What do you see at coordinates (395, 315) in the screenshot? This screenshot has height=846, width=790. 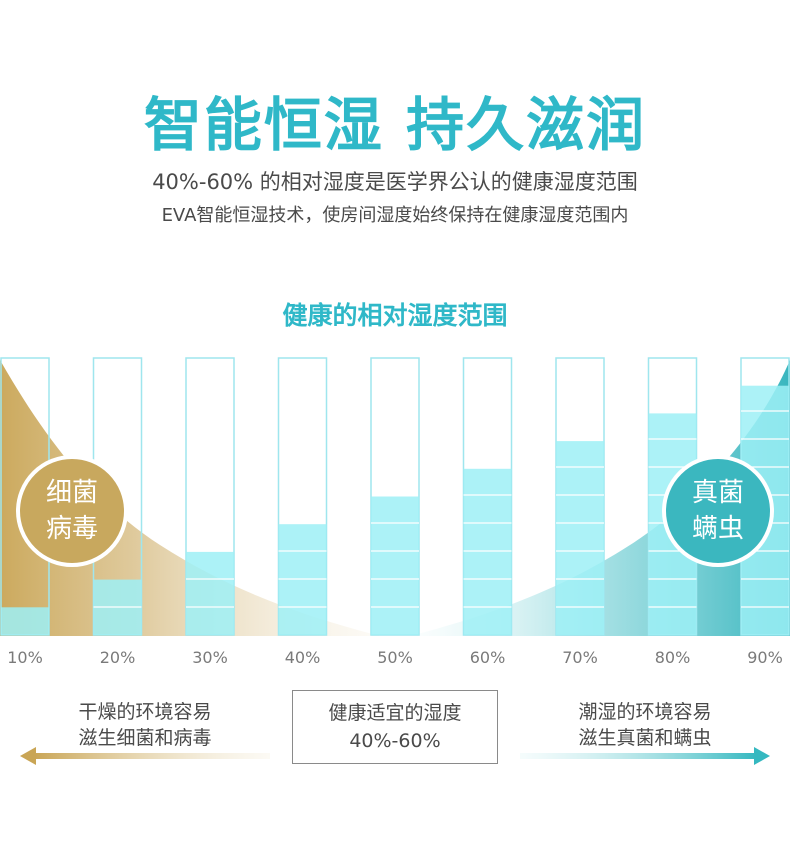 I see `chart-title: 健康的相对湿度范围` at bounding box center [395, 315].